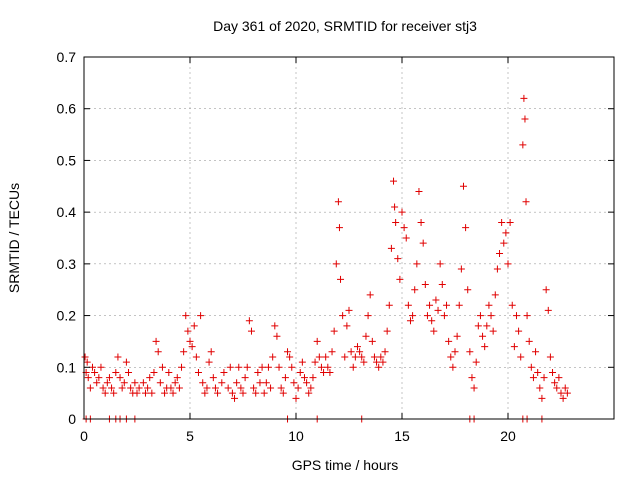  Describe the element at coordinates (67, 57) in the screenshot. I see `y-tick-label: 0.7` at that location.